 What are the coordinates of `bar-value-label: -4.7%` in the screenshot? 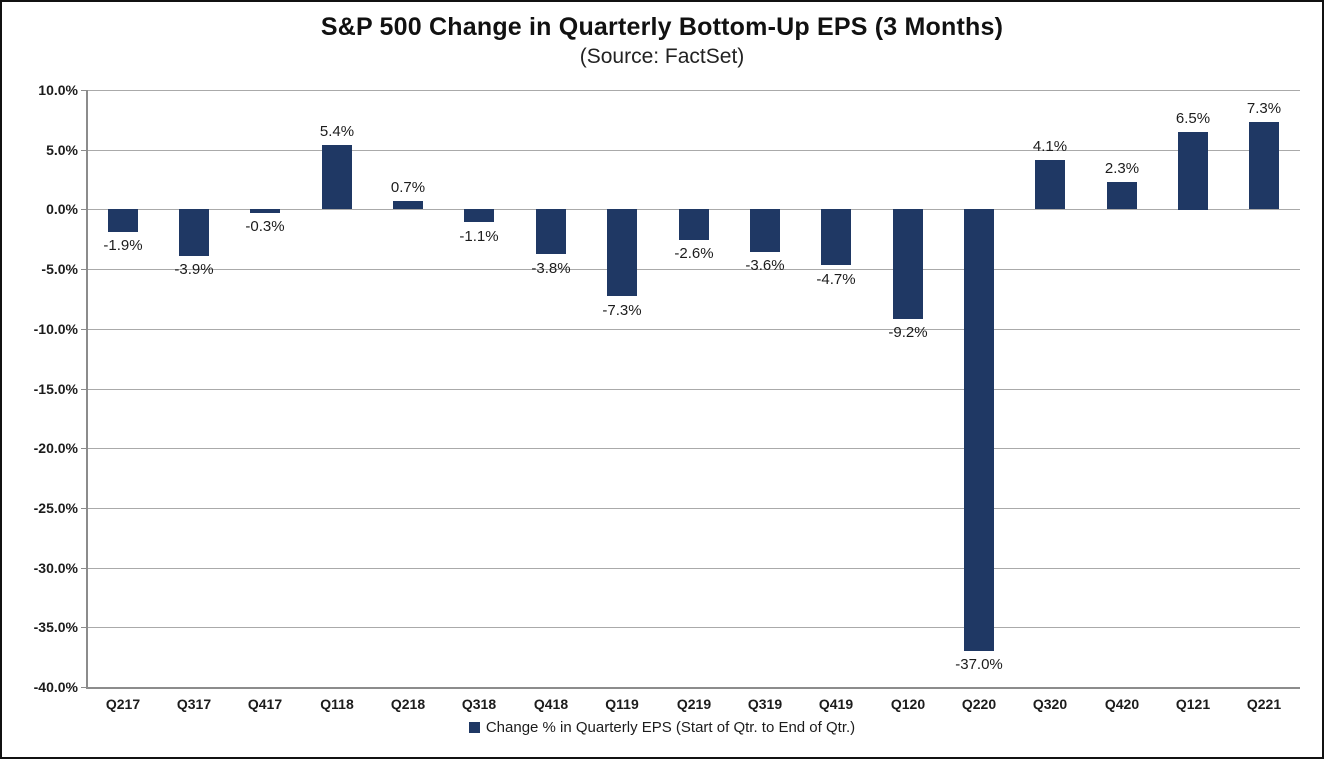 It's located at (836, 279).